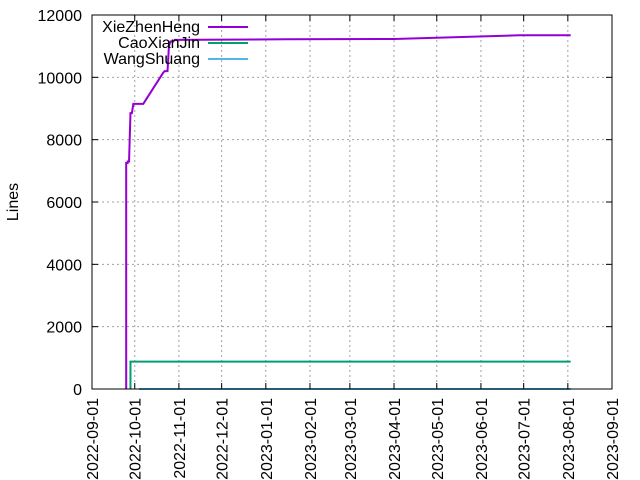 This screenshot has width=640, height=480. I want to click on series-line-caoxianjin, so click(350, 374).